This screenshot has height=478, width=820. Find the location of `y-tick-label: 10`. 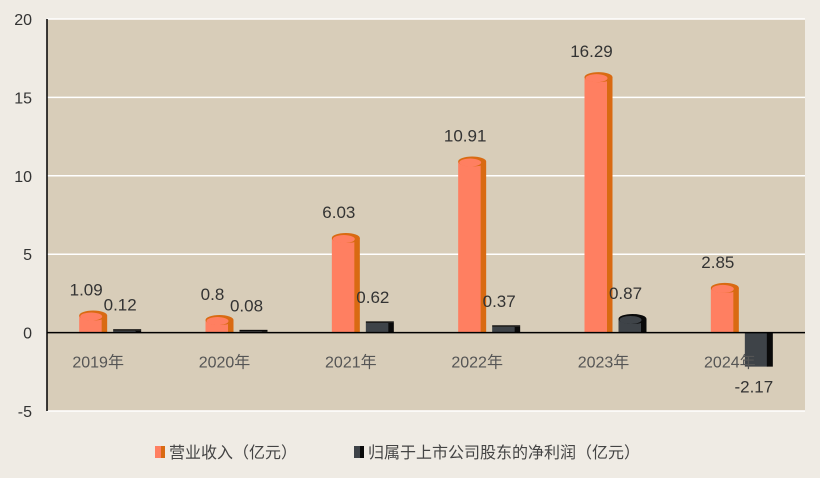

y-tick-label: 10 is located at coordinates (23, 177).